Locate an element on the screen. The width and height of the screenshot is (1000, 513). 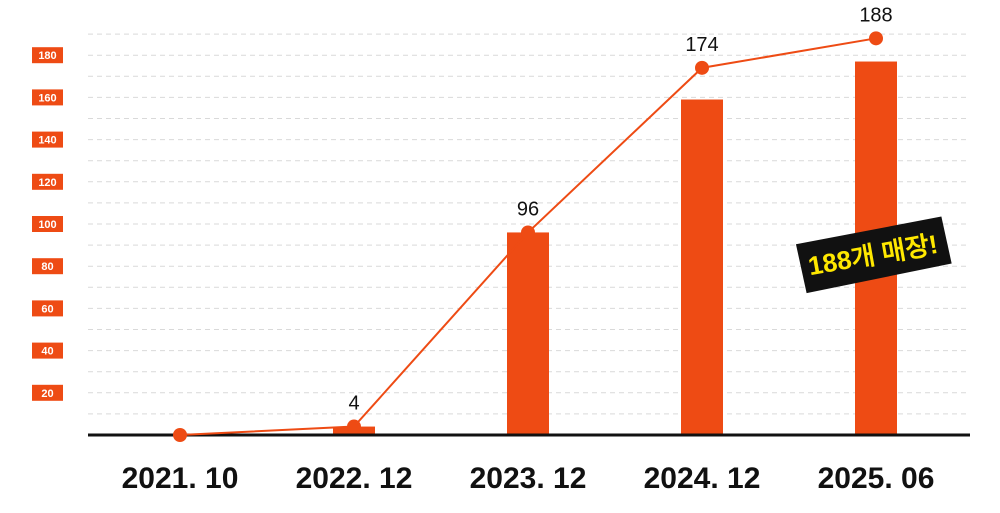
x-axis-label: 2024. 12 is located at coordinates (702, 478).